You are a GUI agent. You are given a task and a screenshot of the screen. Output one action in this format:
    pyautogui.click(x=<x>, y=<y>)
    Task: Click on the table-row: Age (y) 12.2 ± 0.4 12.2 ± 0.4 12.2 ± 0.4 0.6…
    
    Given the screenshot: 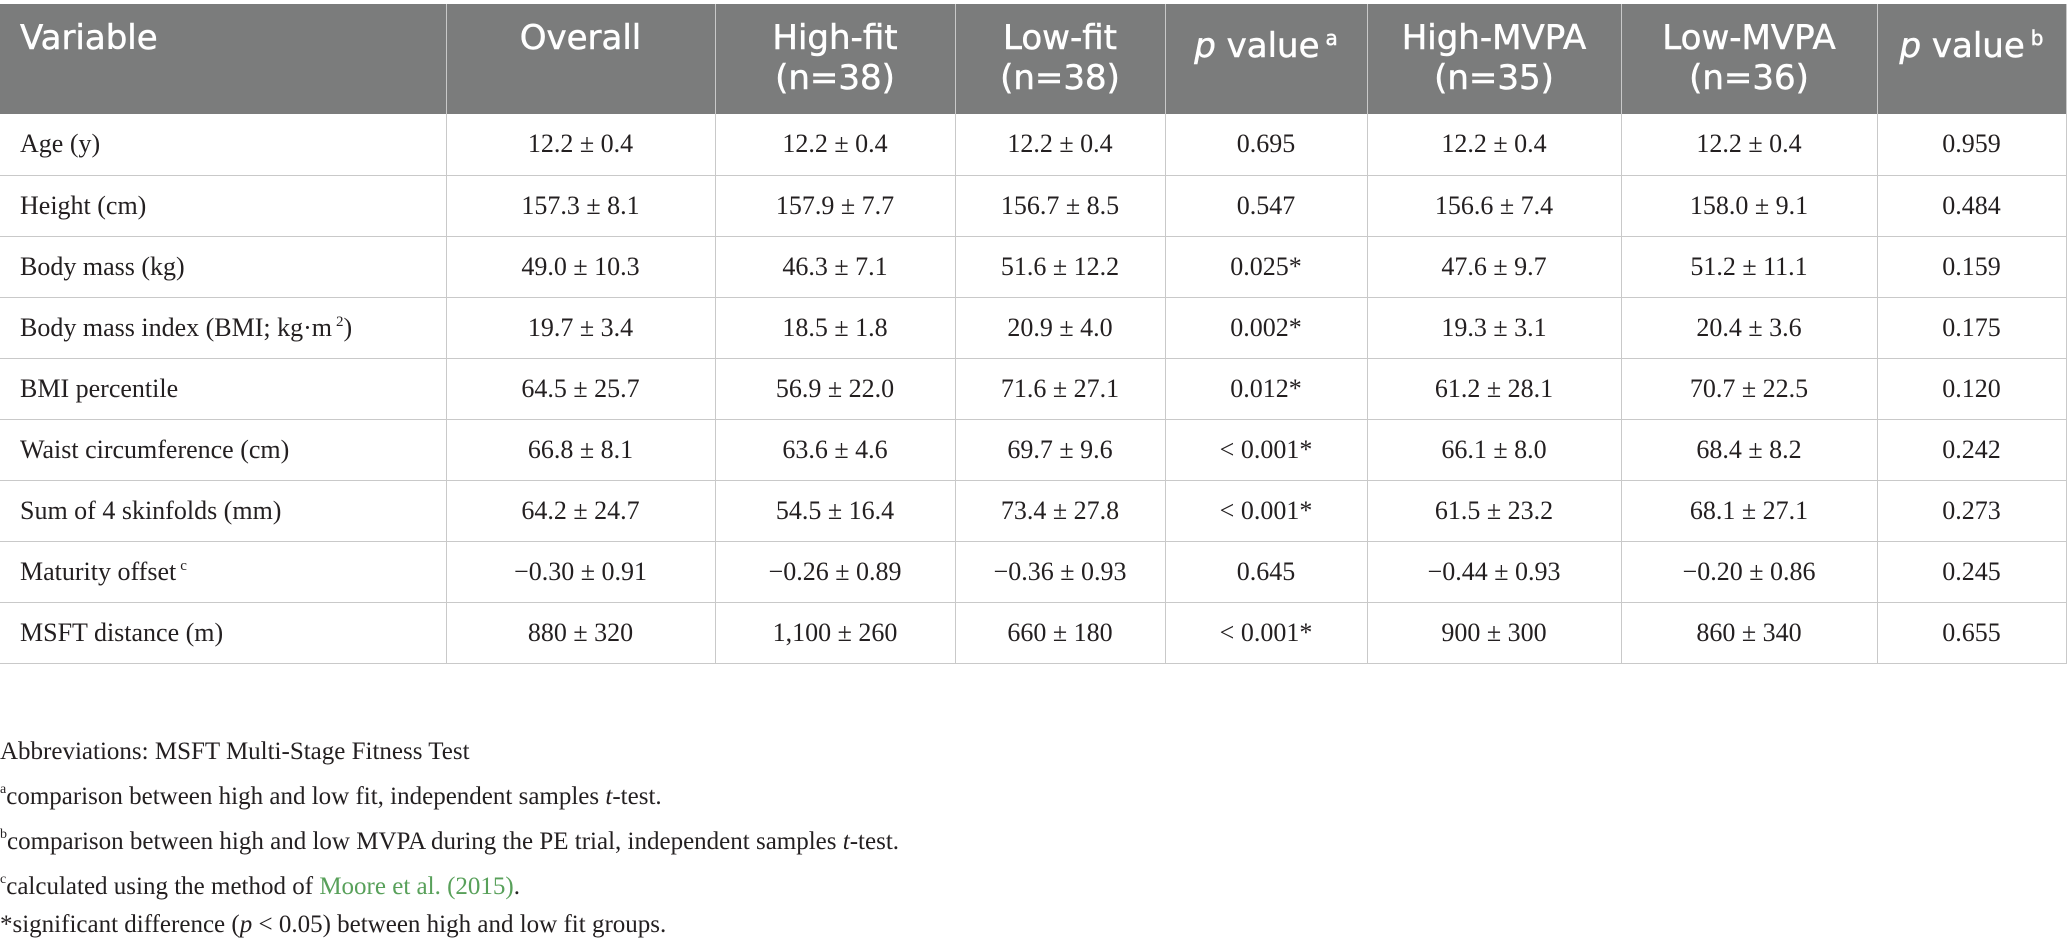 What is the action you would take?
    pyautogui.click(x=1033, y=145)
    